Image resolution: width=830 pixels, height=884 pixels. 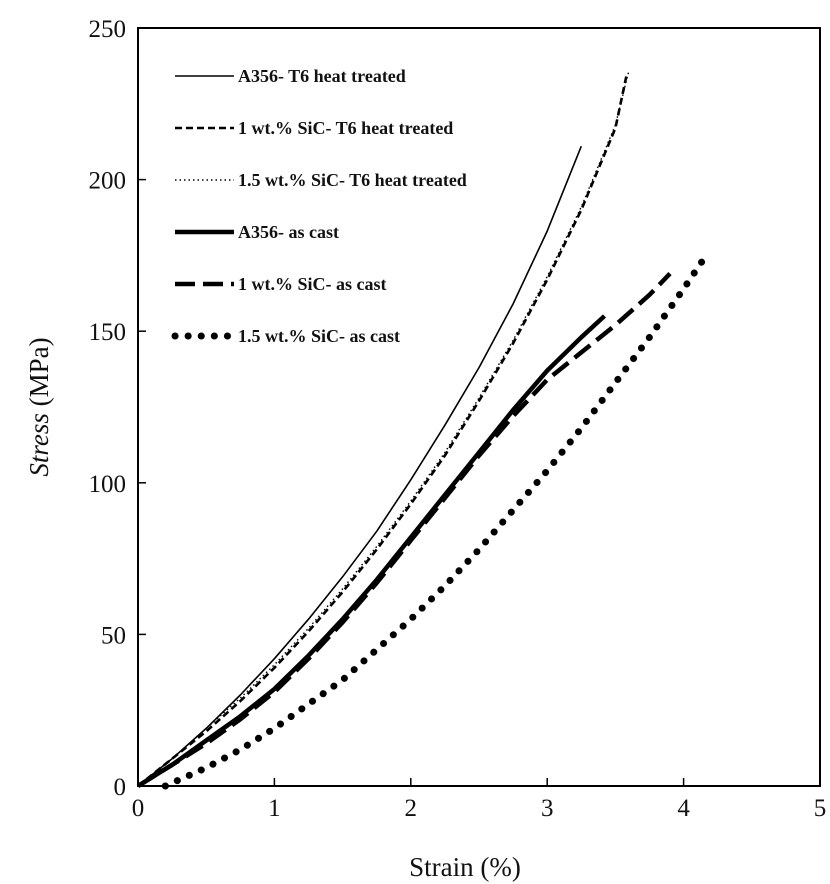 What do you see at coordinates (39, 375) in the screenshot?
I see `y-axis-title-unit: (MPa)` at bounding box center [39, 375].